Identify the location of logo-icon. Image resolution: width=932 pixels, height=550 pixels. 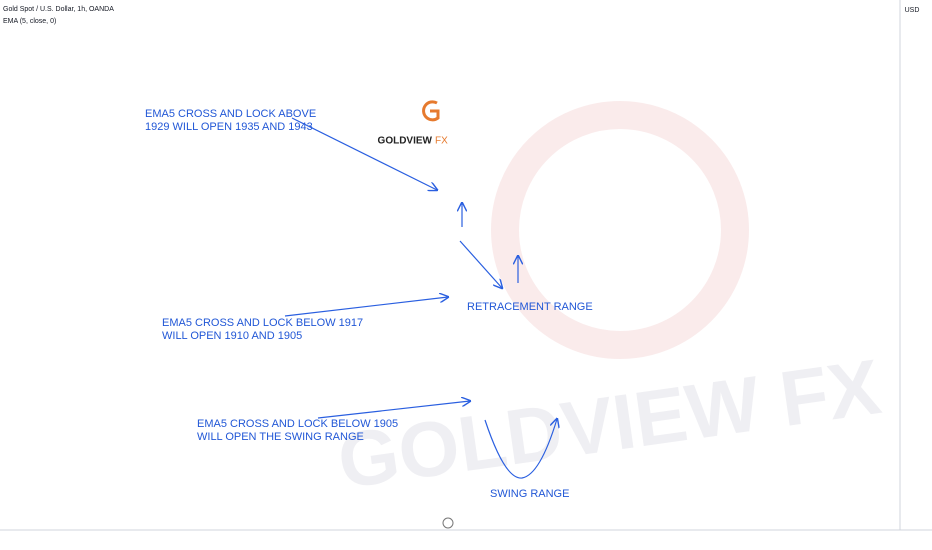
(431, 111).